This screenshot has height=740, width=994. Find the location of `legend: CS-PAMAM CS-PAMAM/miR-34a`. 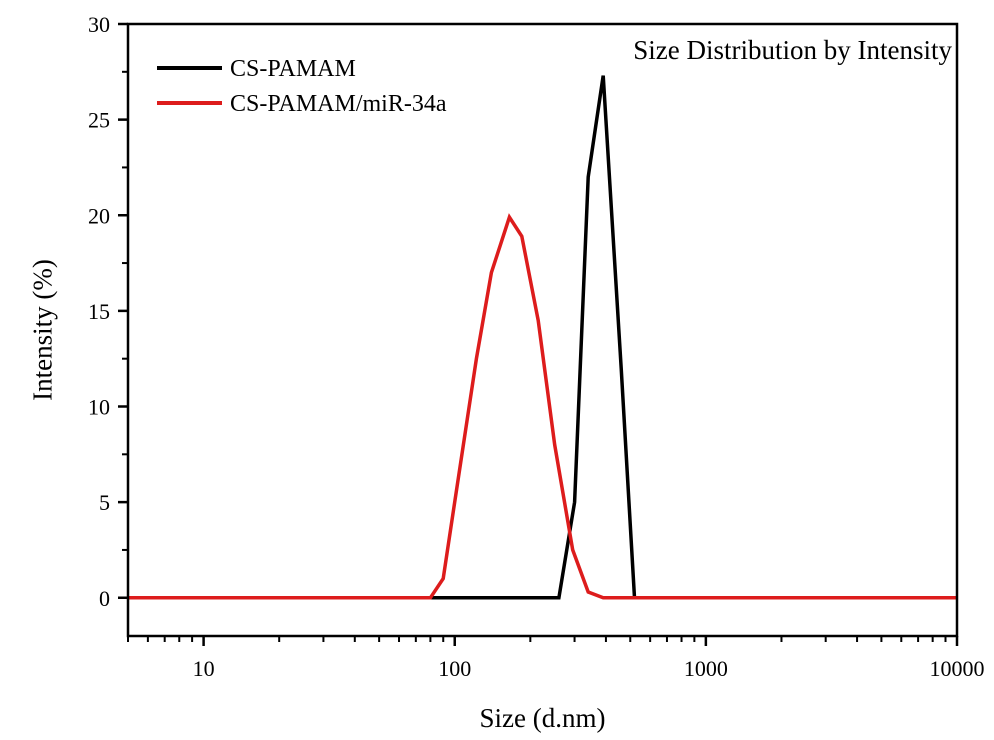

legend: CS-PAMAM CS-PAMAM/miR-34a is located at coordinates (302, 86).